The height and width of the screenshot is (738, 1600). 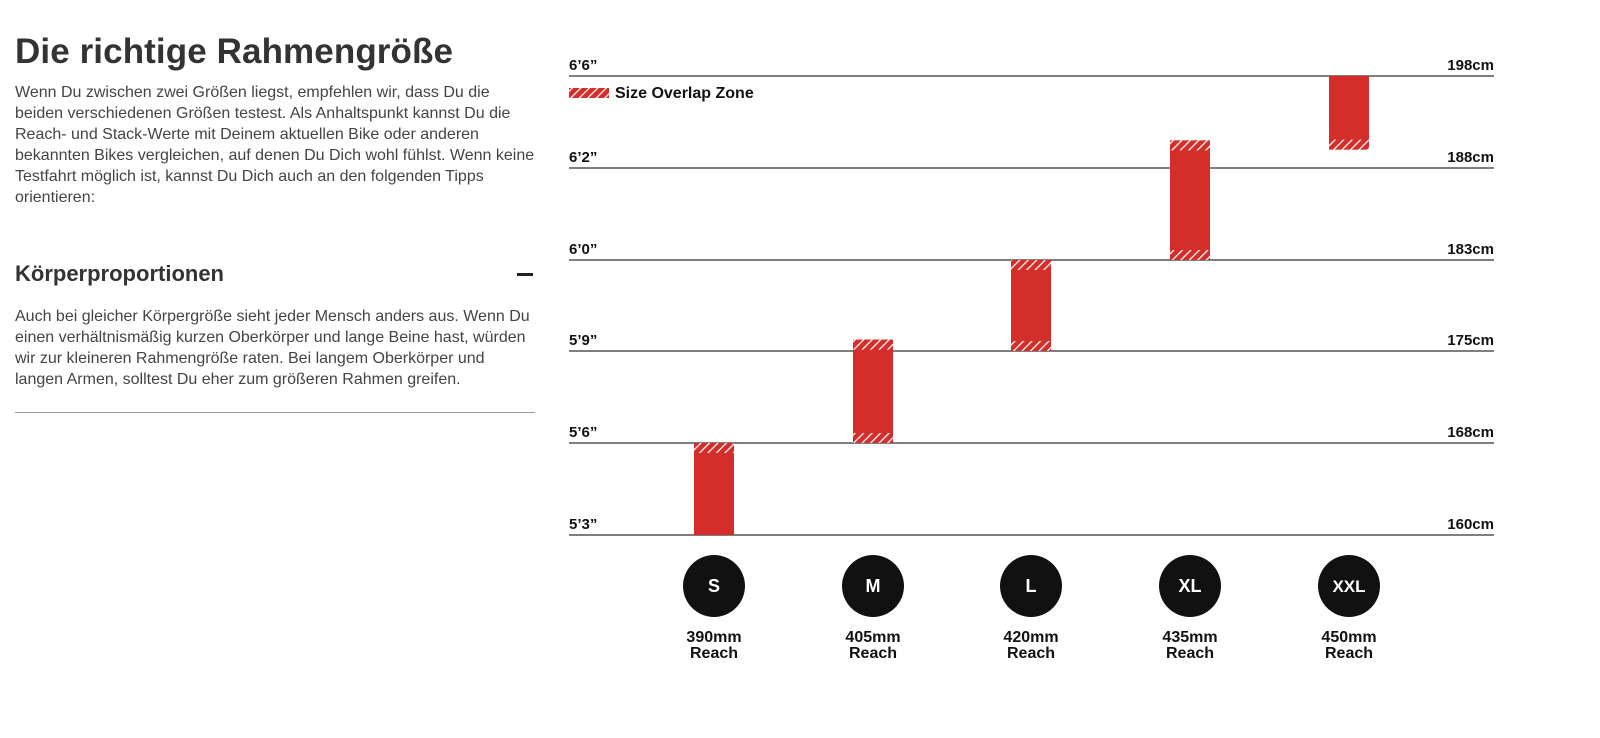 What do you see at coordinates (713, 637) in the screenshot?
I see `reach-value-label: 390mm` at bounding box center [713, 637].